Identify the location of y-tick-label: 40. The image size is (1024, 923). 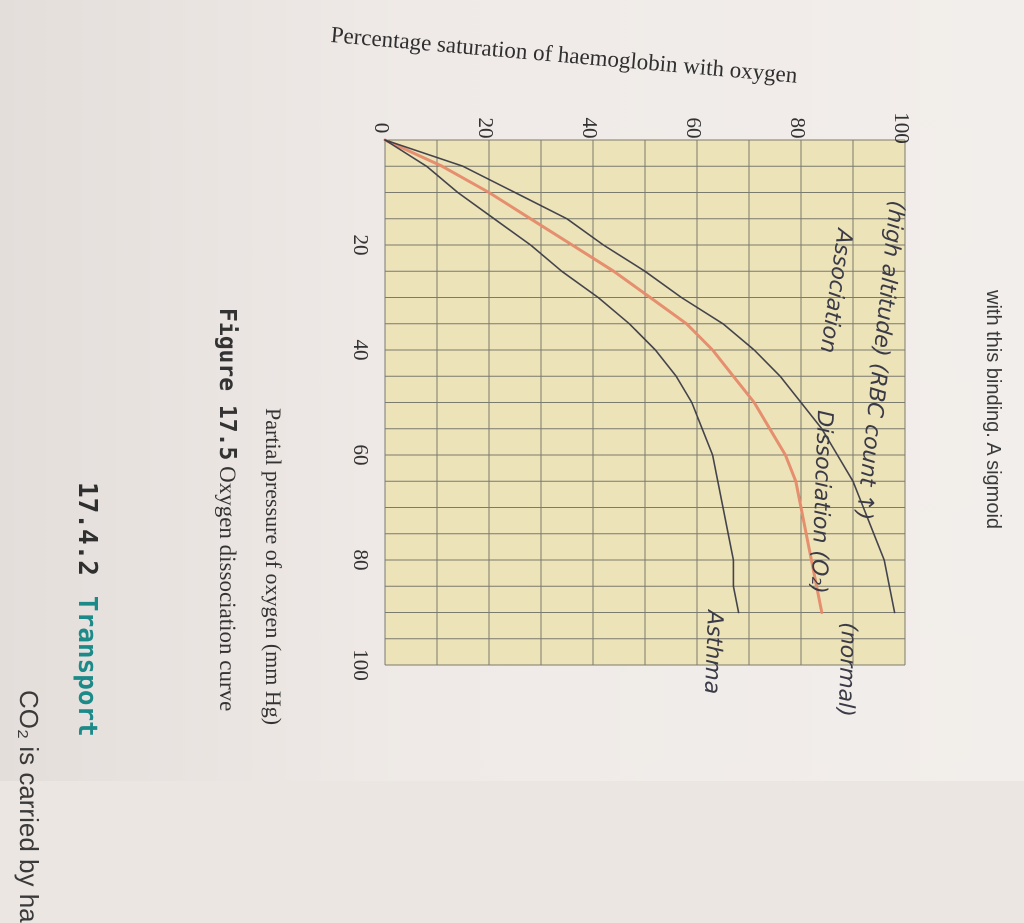
(590, 128).